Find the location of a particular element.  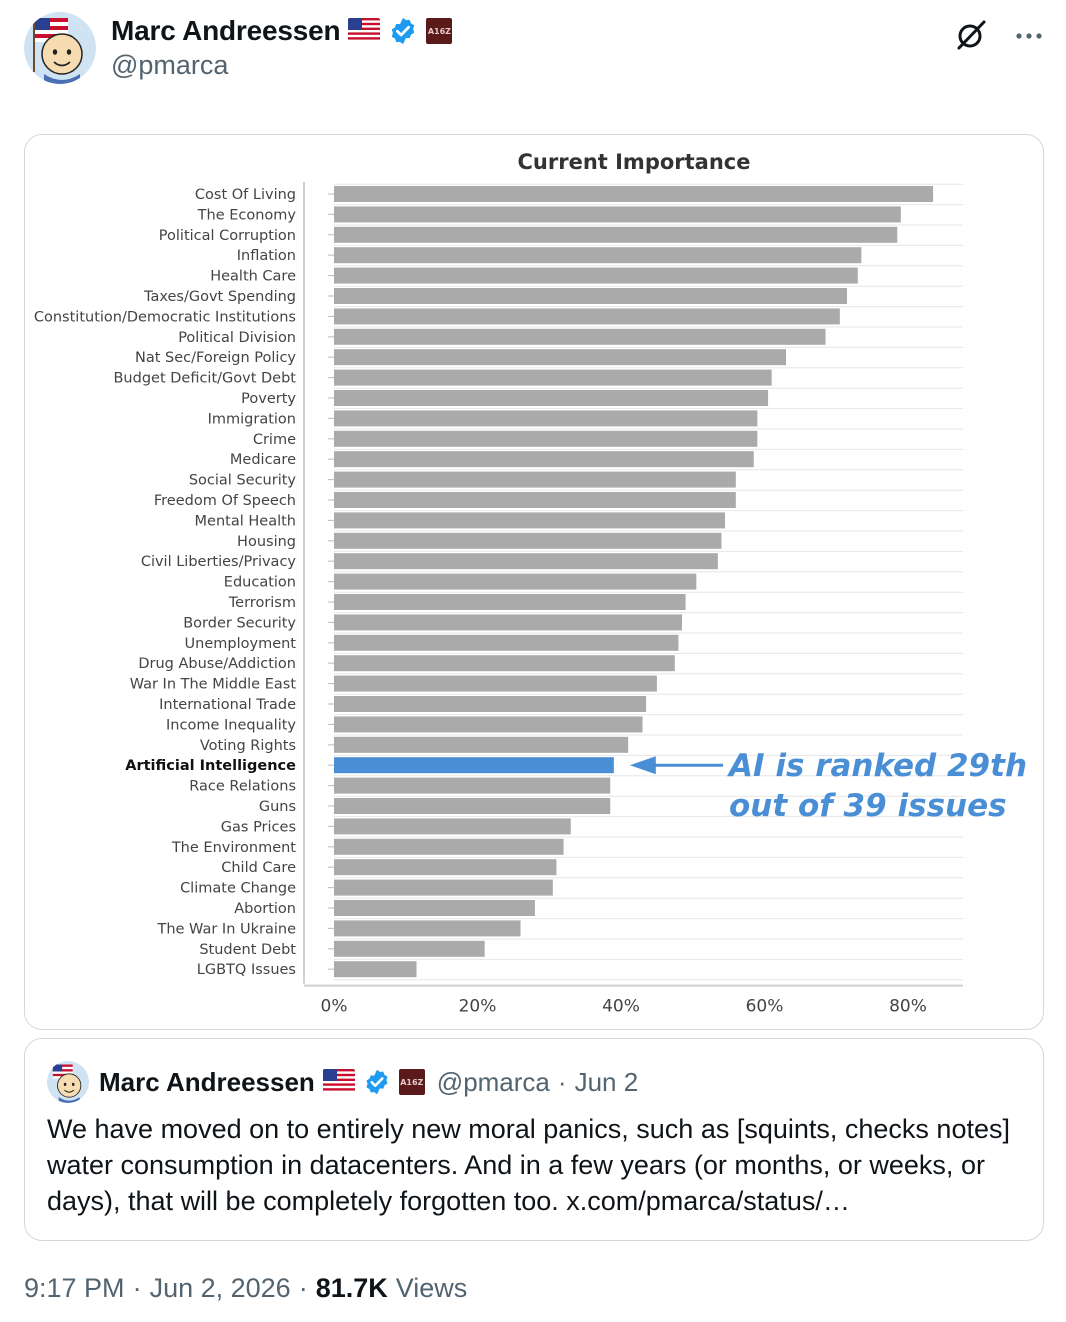

post-time: 9:17 PM is located at coordinates (74, 1287).